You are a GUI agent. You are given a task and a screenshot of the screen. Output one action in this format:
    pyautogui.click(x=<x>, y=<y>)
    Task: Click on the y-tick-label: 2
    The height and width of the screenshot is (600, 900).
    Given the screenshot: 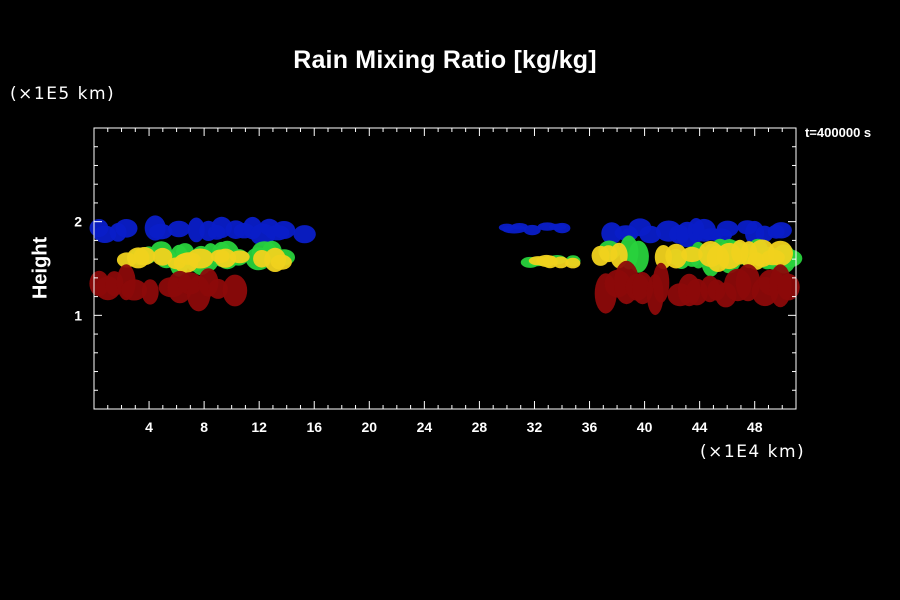 What is the action you would take?
    pyautogui.click(x=78, y=222)
    